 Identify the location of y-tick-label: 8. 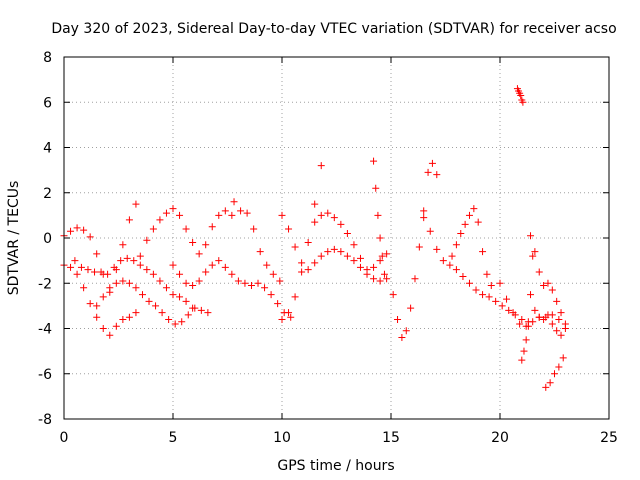
(47, 58).